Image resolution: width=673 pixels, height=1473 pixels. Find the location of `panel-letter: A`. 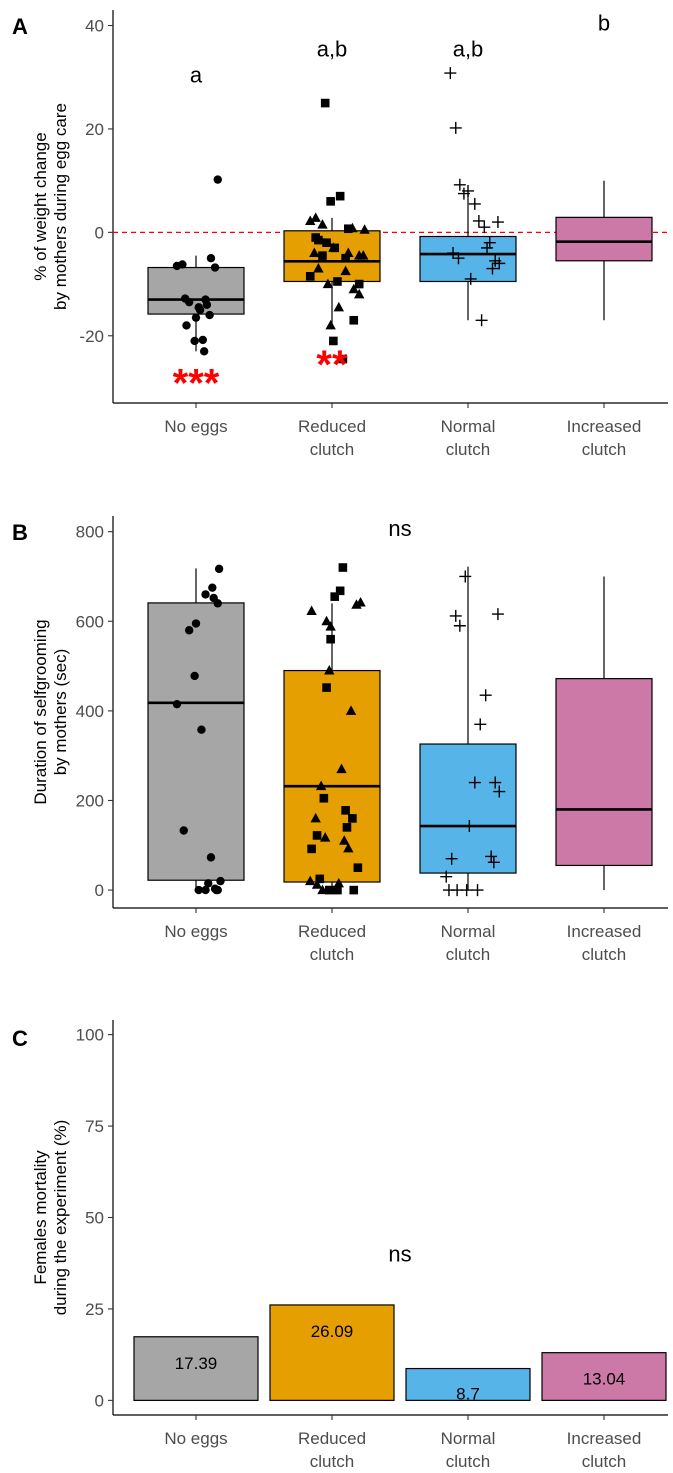

panel-letter: A is located at coordinates (20, 26).